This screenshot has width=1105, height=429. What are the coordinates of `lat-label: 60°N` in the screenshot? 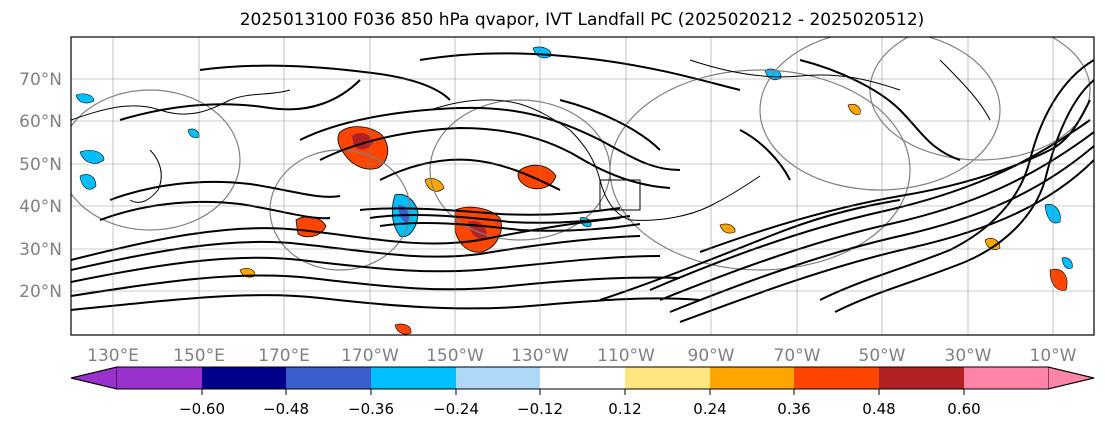 It's located at (40, 122).